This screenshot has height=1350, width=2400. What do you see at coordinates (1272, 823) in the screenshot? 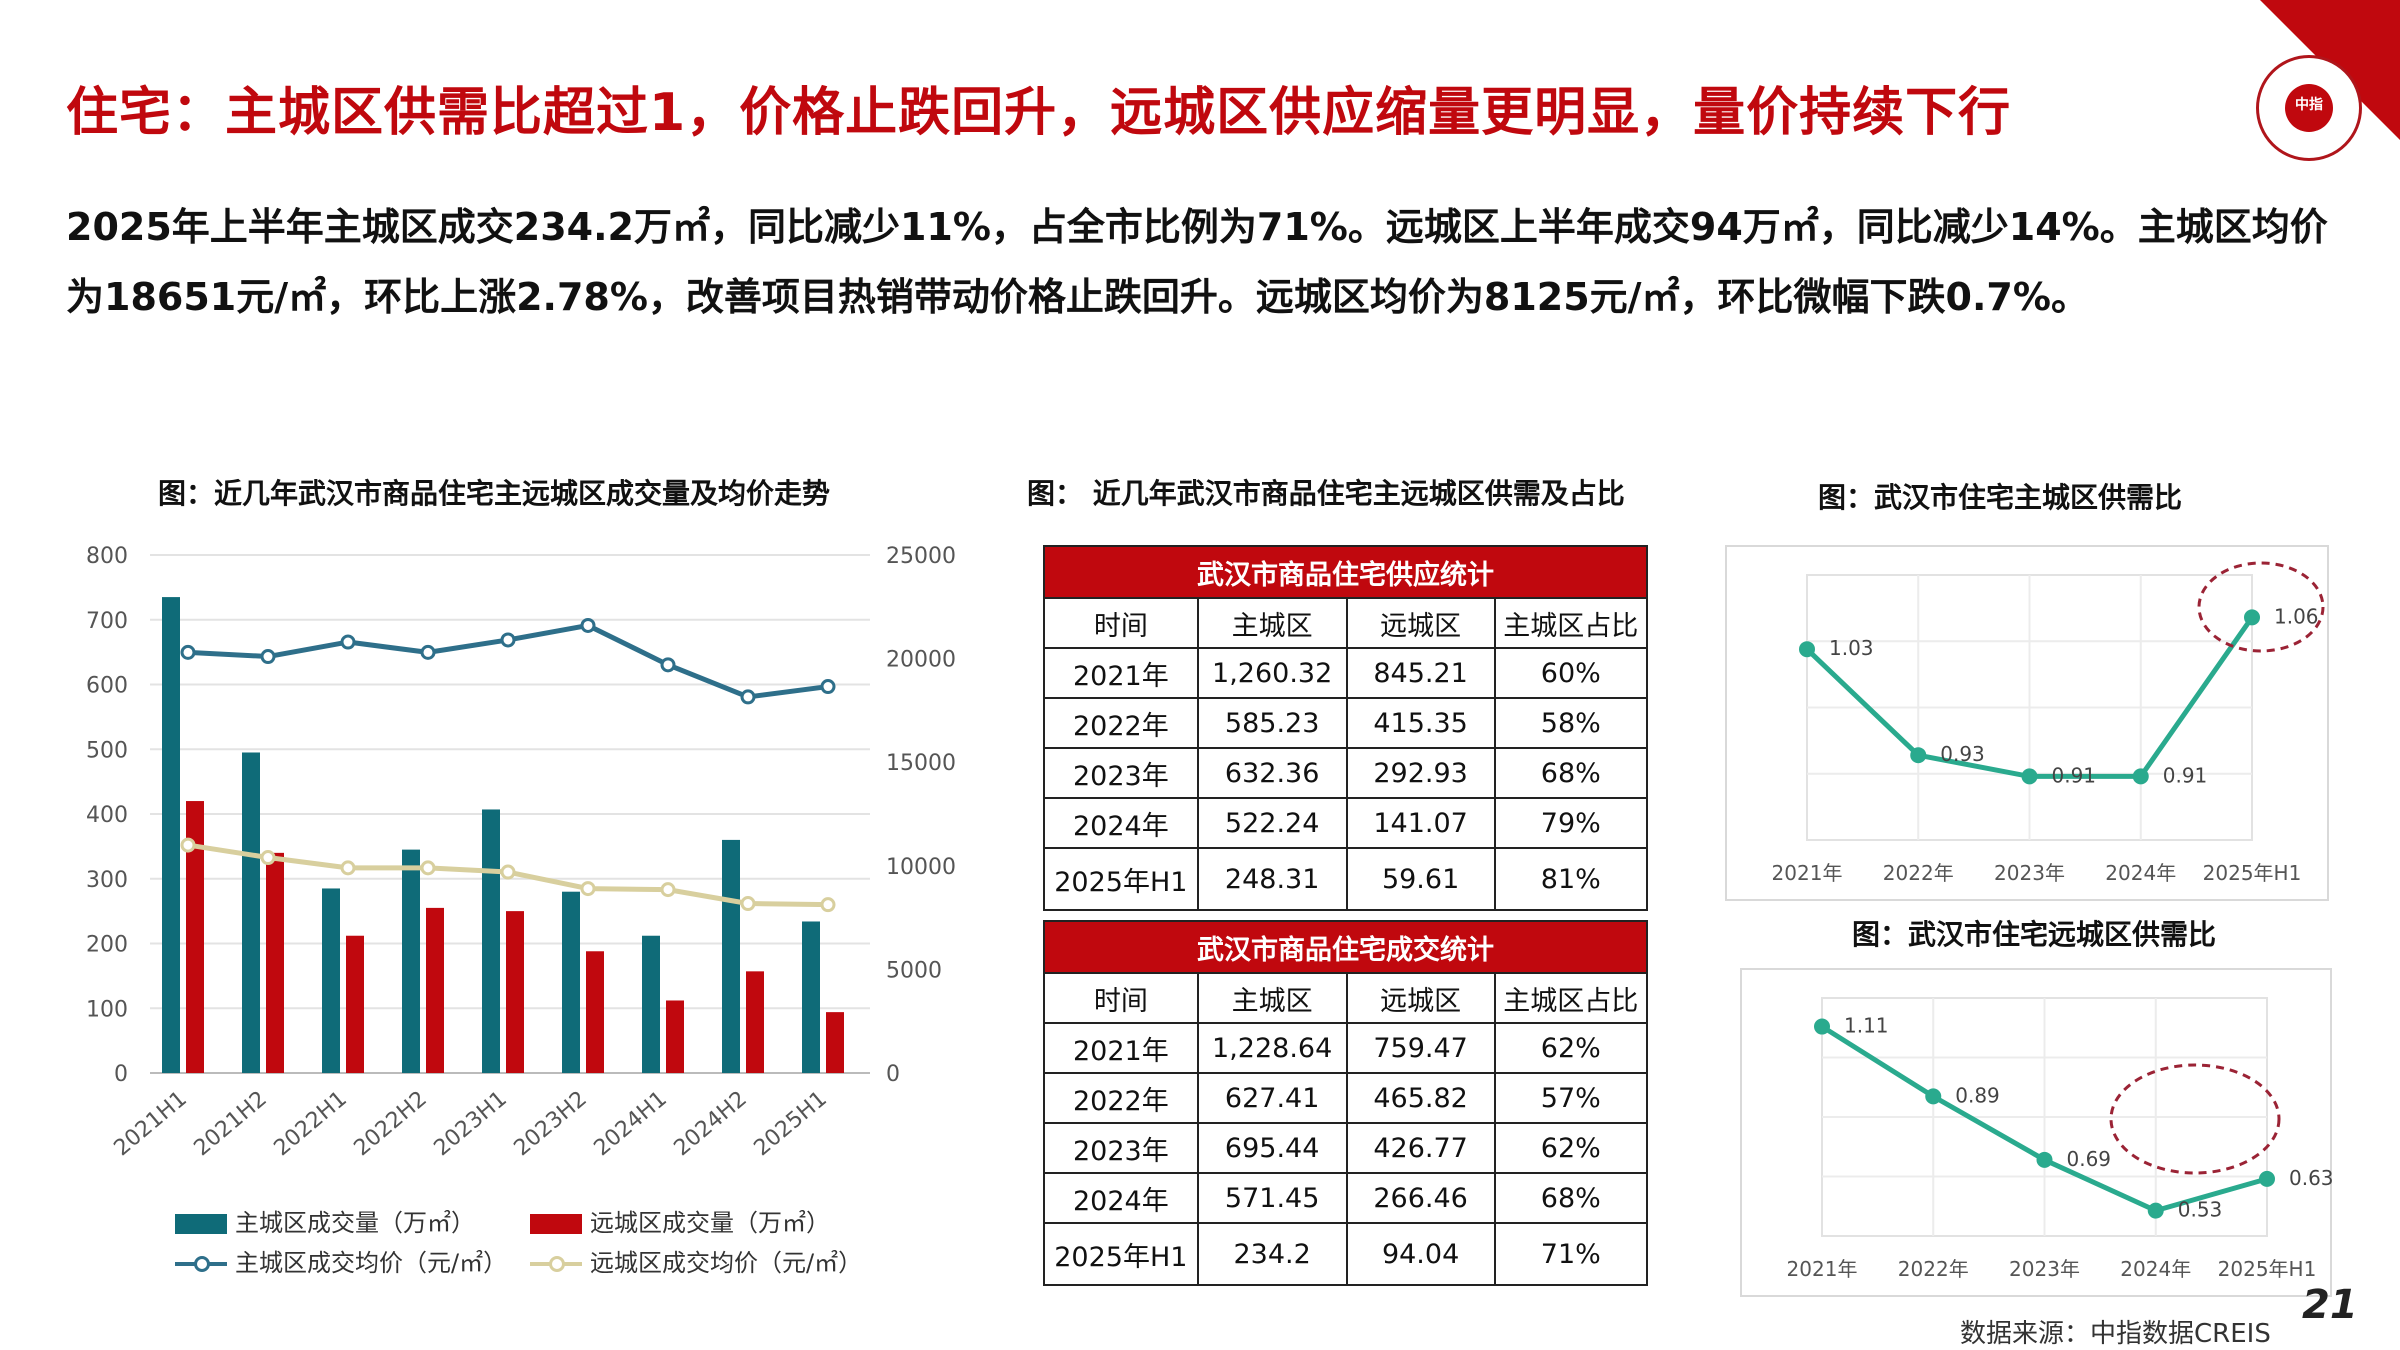
I see `table-cell: 522.24` at bounding box center [1272, 823].